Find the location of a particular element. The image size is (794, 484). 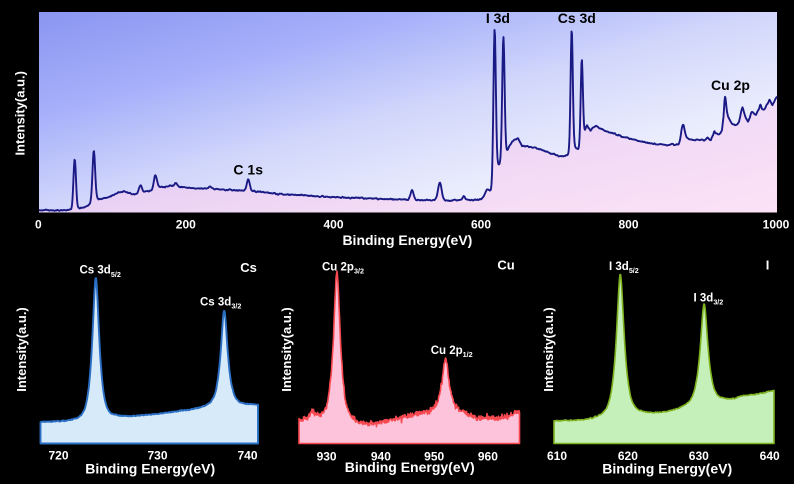

svg-text: Cu 2p is located at coordinates (730, 85).